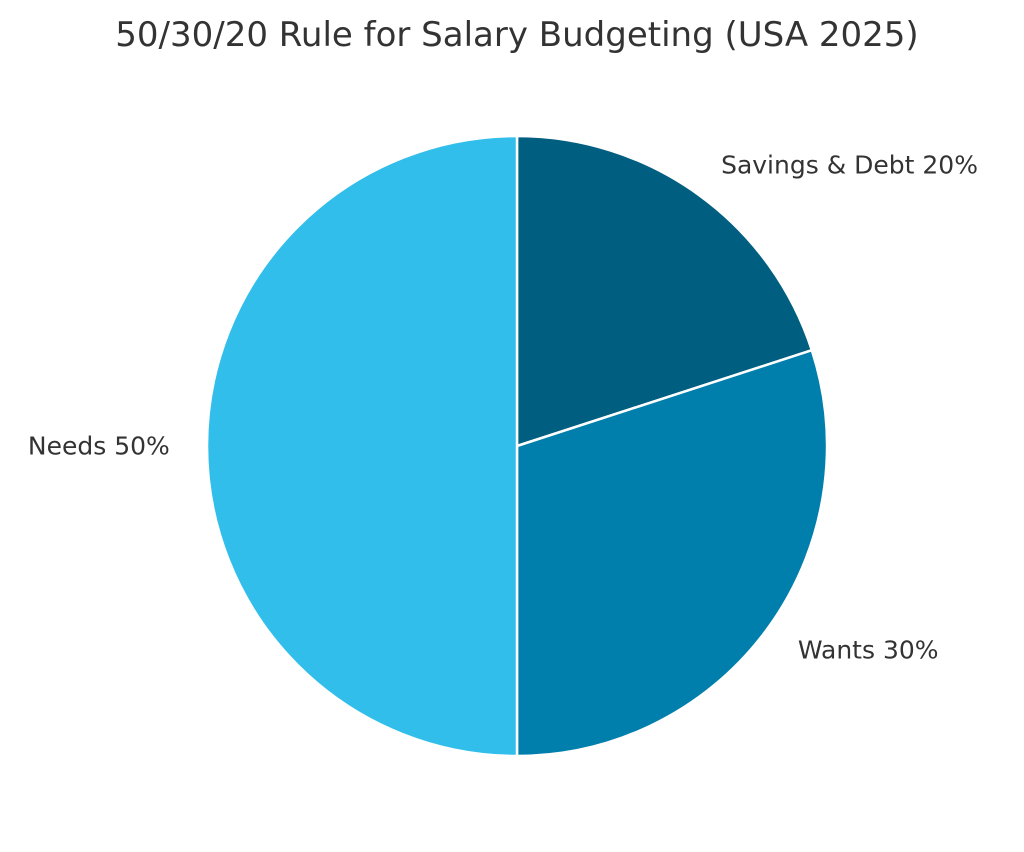 This screenshot has width=1024, height=852. What do you see at coordinates (868, 650) in the screenshot?
I see `pie-label-wants: Wants 30%` at bounding box center [868, 650].